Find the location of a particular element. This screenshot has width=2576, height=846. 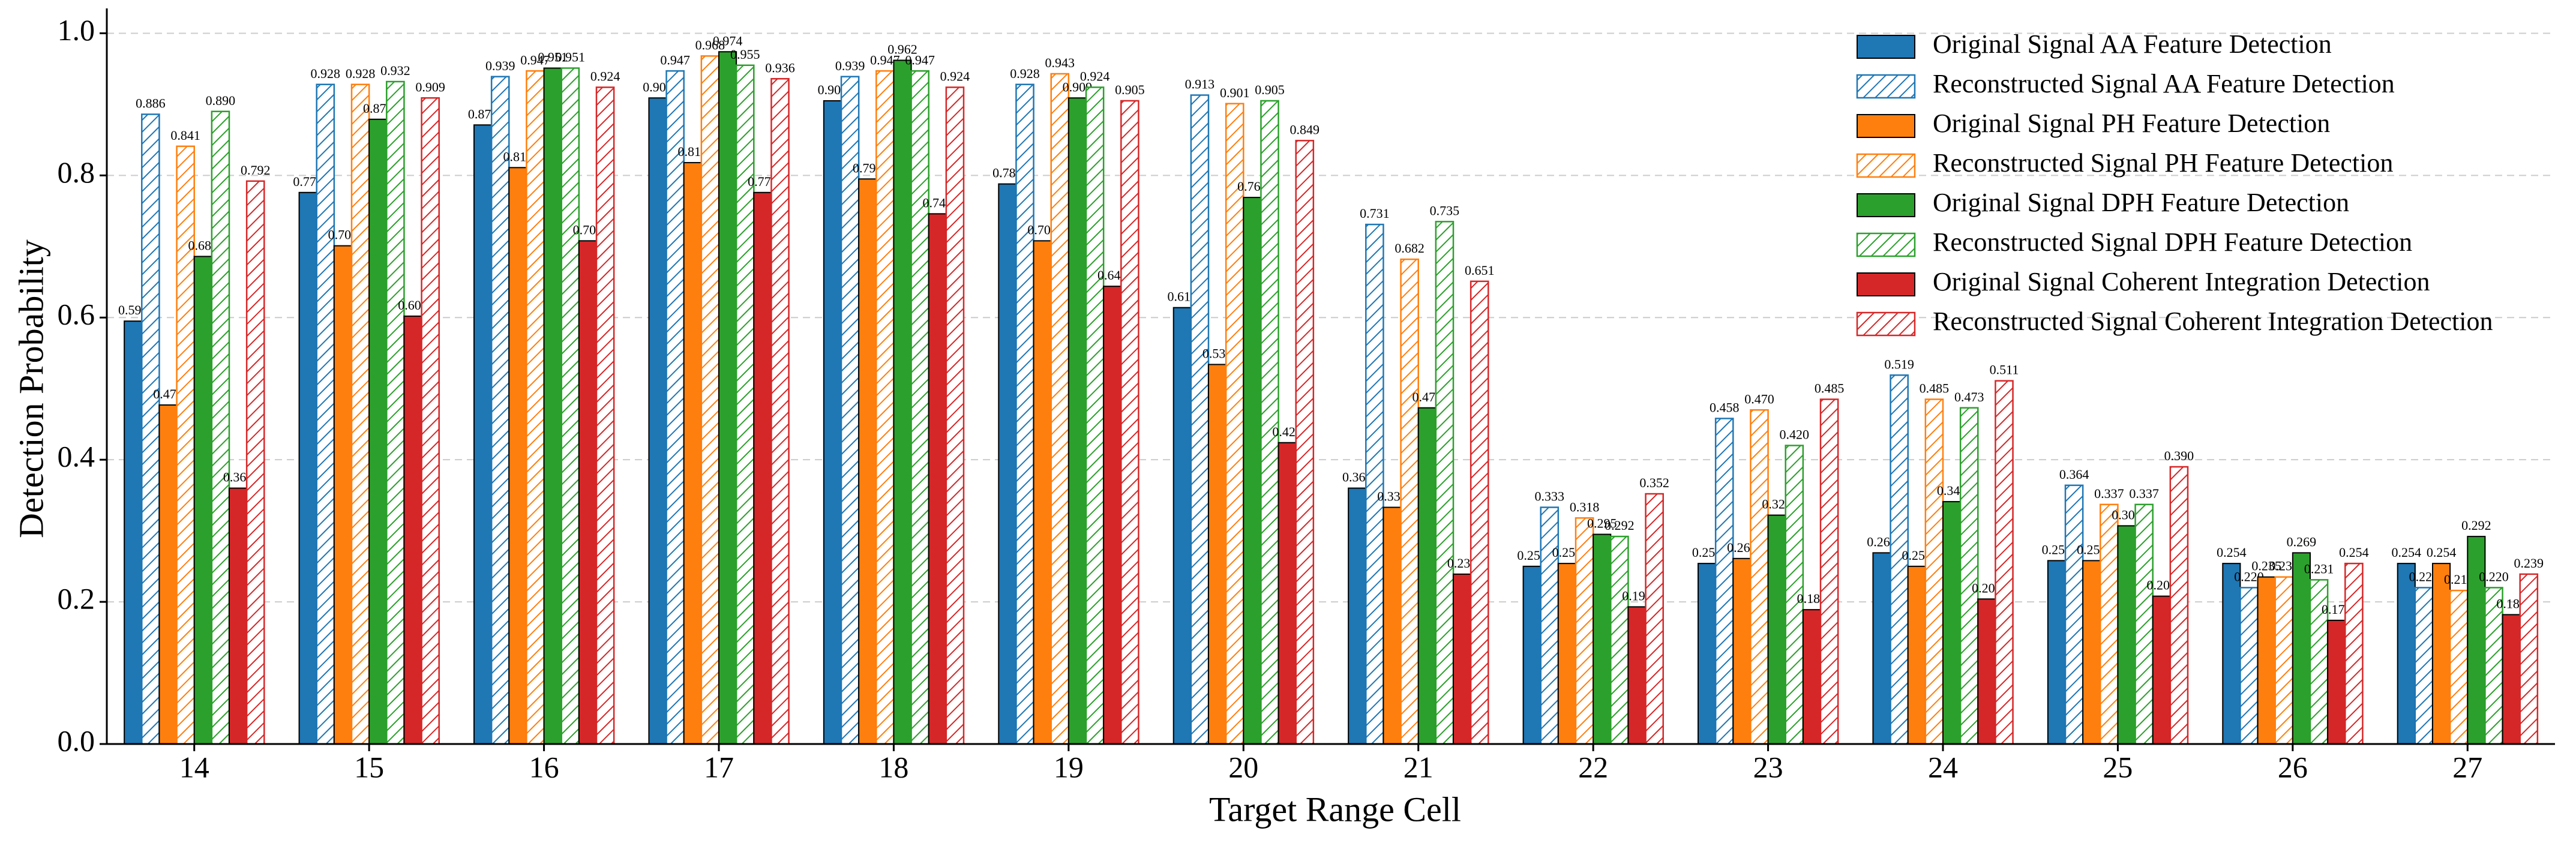

x-tick-label: 20 is located at coordinates (1243, 767).